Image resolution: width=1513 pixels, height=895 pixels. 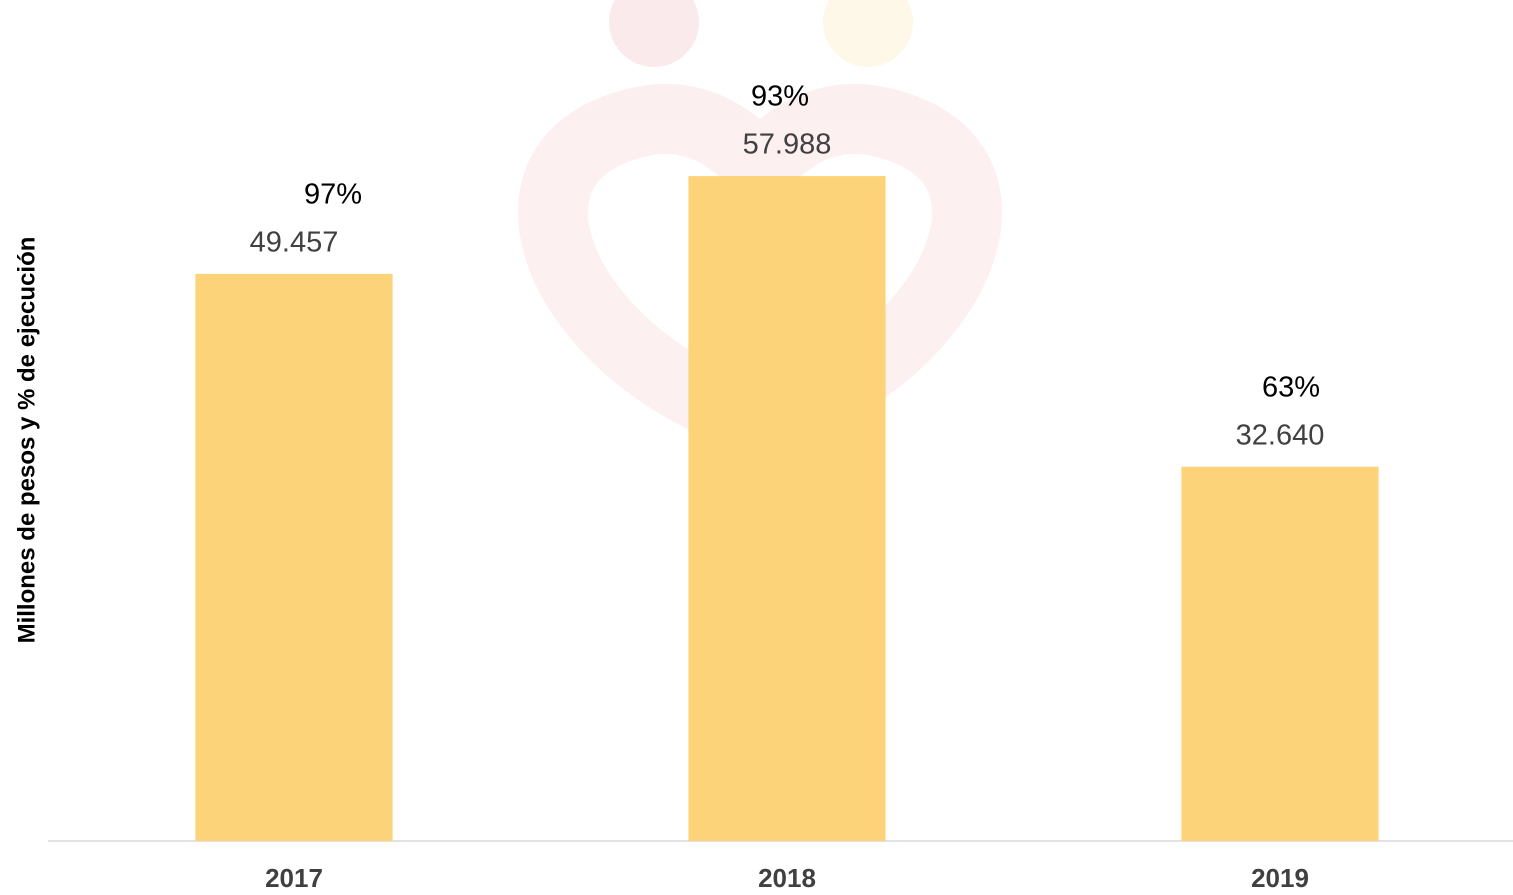 I want to click on percent-label: 63%, so click(x=1291, y=387).